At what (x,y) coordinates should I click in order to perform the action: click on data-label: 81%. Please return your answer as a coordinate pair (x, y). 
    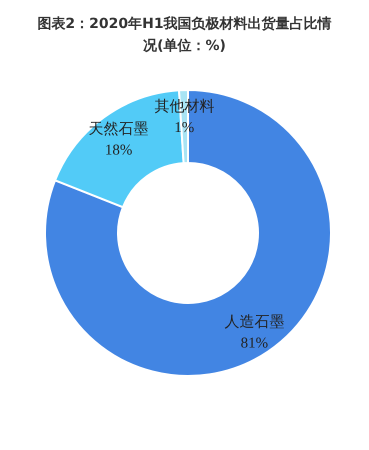
    Looking at the image, I should click on (254, 344).